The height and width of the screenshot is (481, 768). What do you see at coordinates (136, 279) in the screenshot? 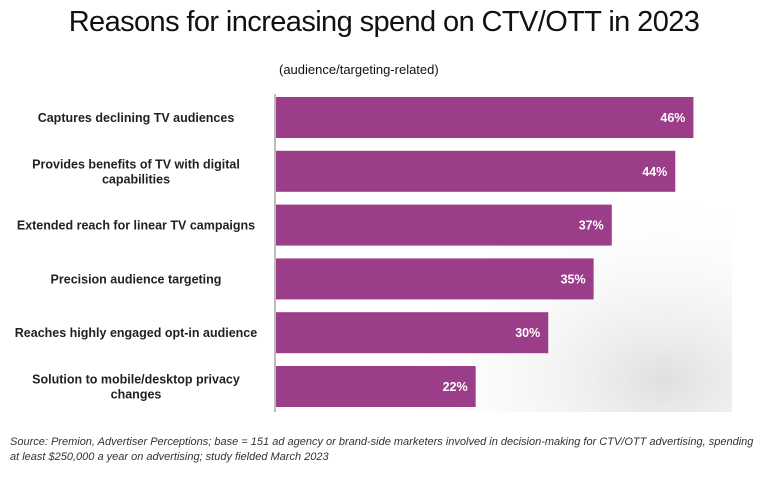
I see `category-label-4: Precision audience targeting` at bounding box center [136, 279].